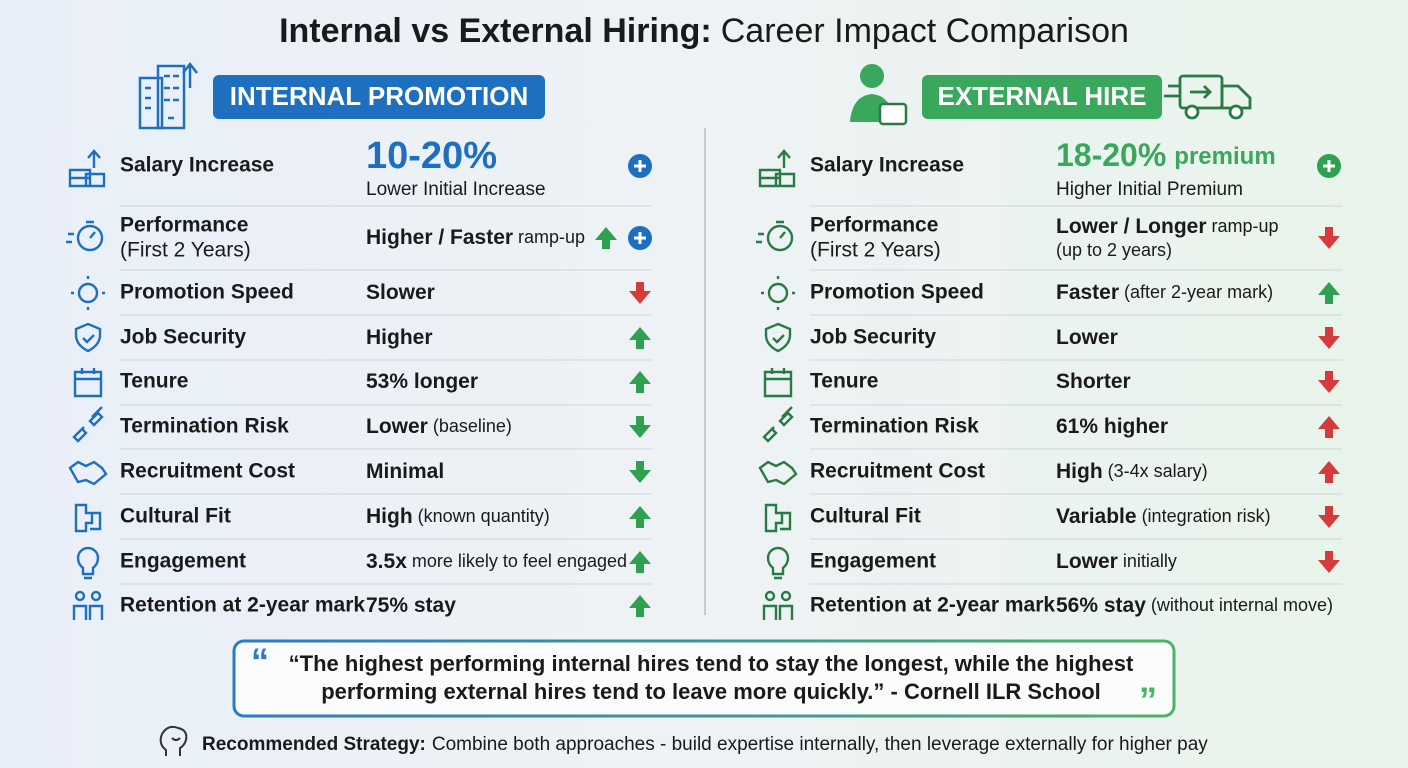 The height and width of the screenshot is (768, 1408). What do you see at coordinates (1206, 516) in the screenshot?
I see `value-note: (integration risk)` at bounding box center [1206, 516].